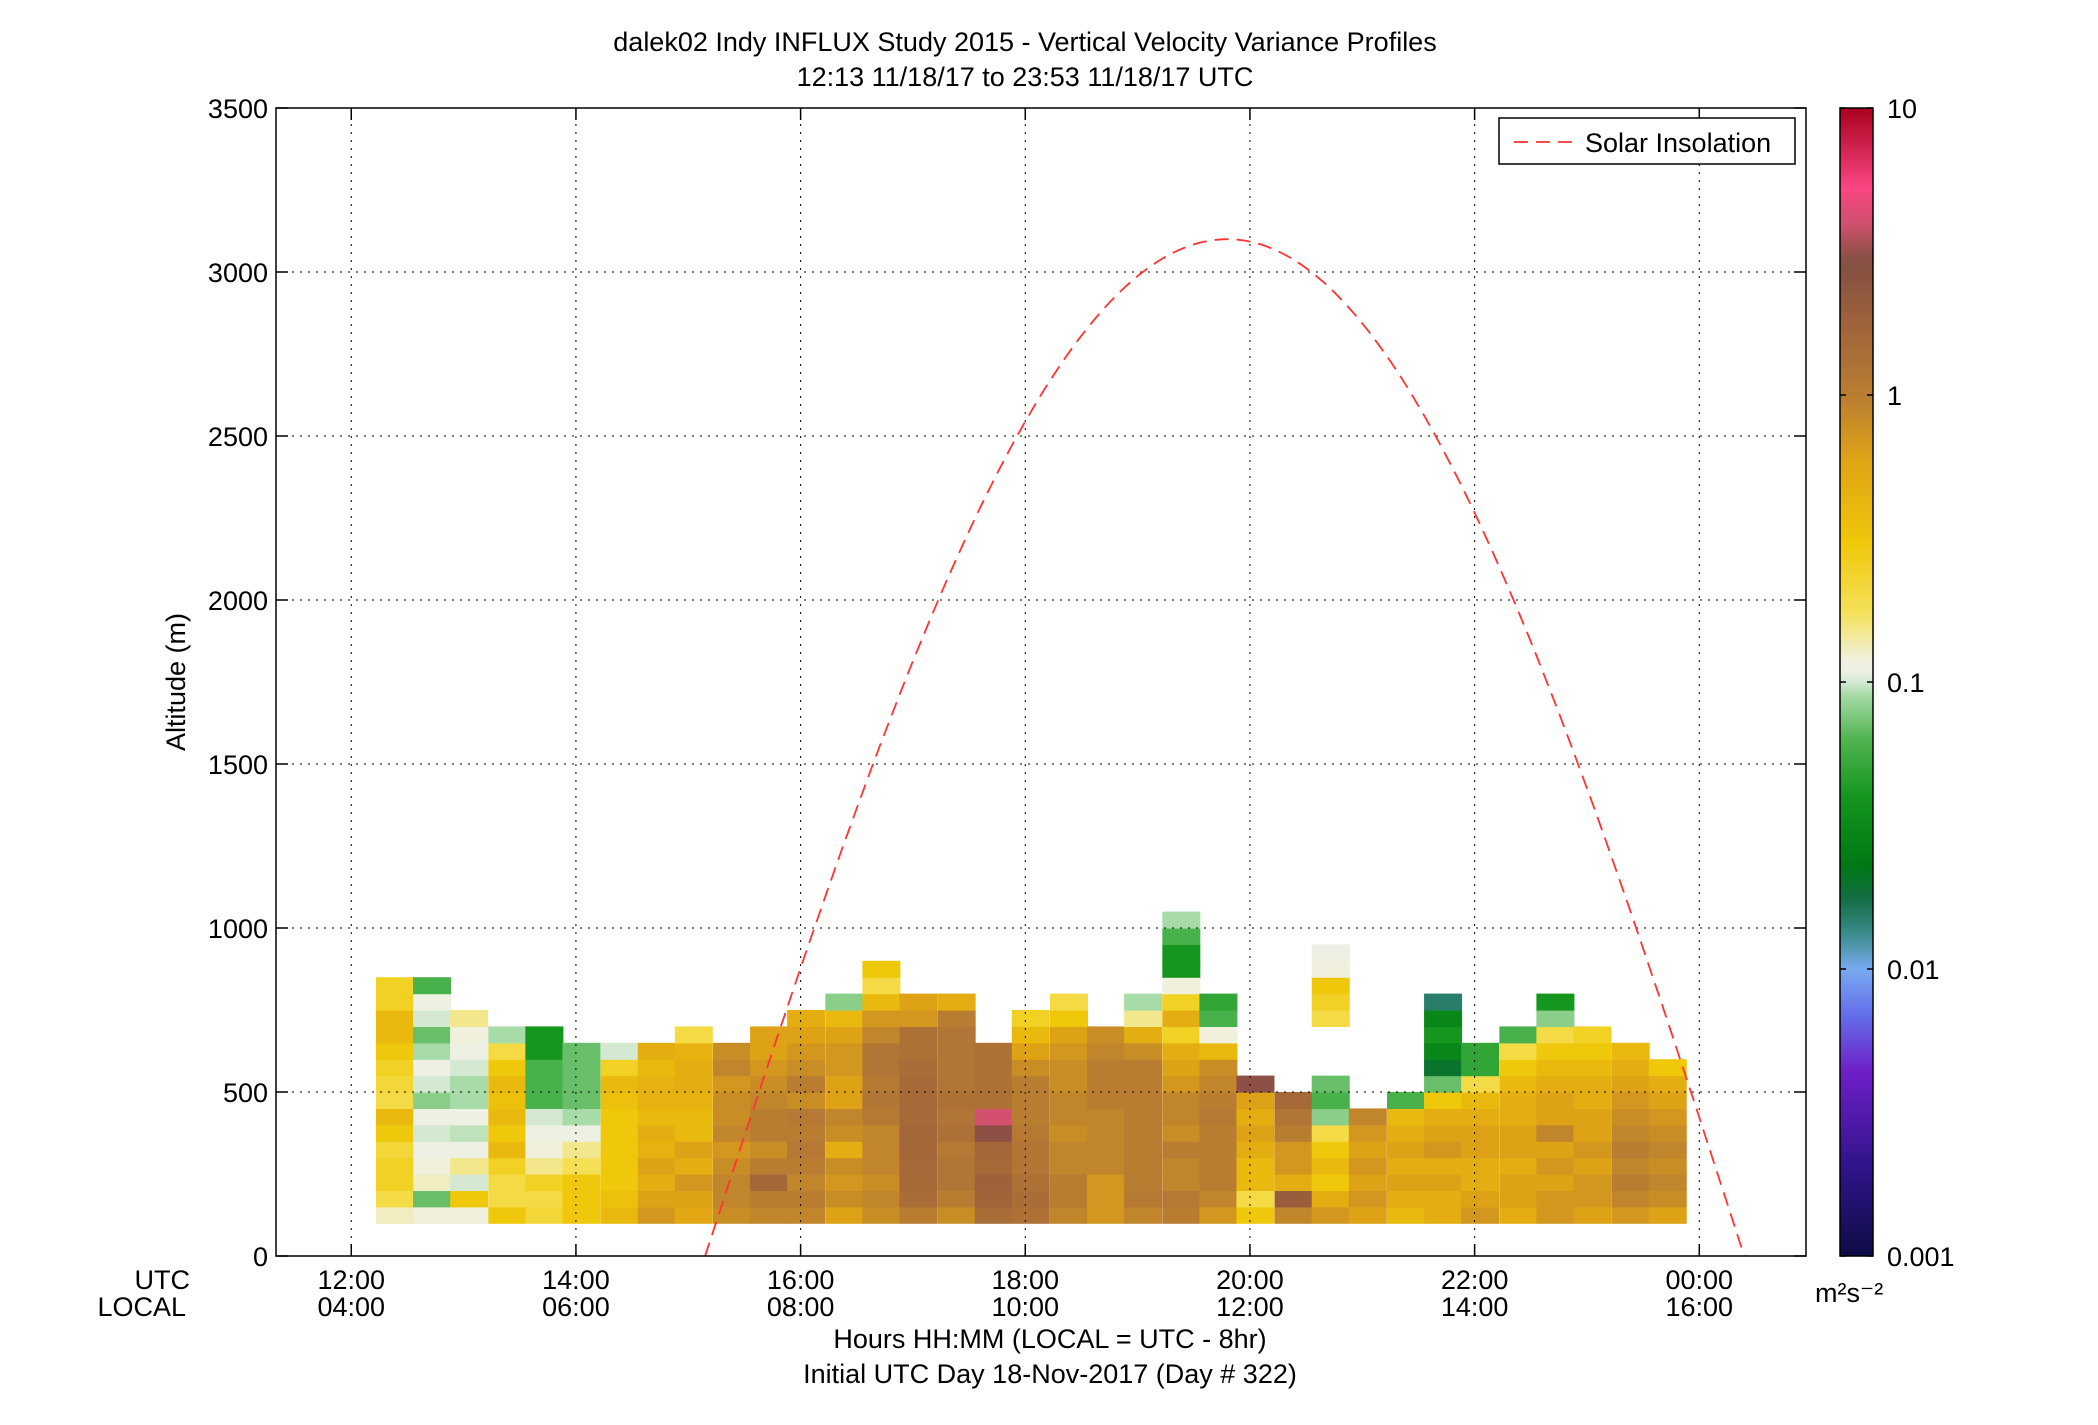  What do you see at coordinates (1025, 77) in the screenshot?
I see `chart-subtitle: 12:13 11/18/17 to 23:53 11/18/17 UTC` at bounding box center [1025, 77].